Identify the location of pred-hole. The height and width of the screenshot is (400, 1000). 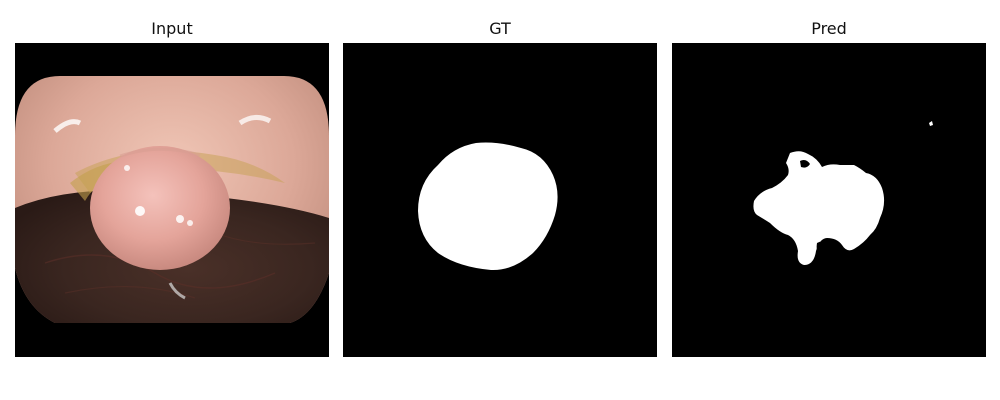
(824, 249).